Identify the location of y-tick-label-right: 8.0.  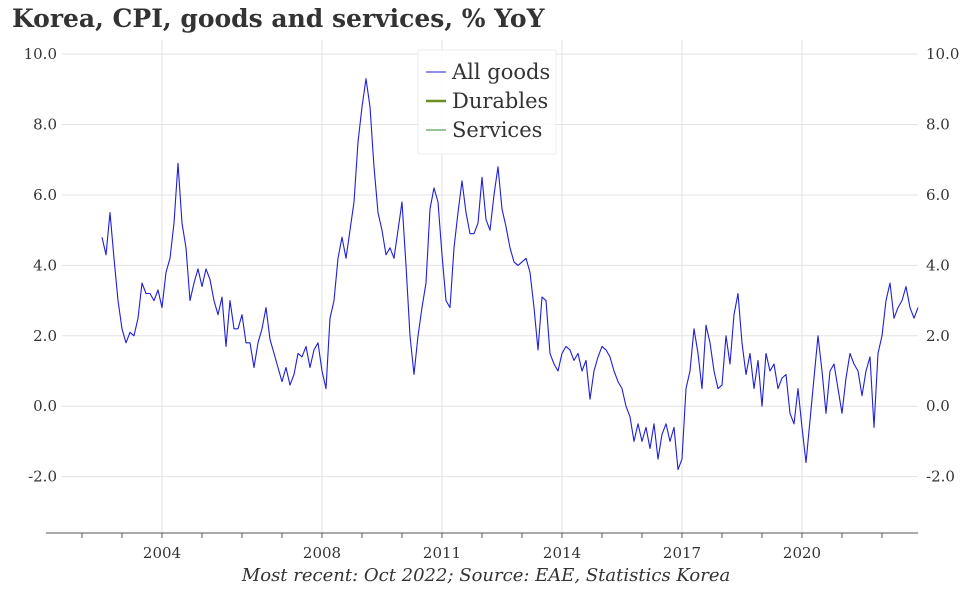
(938, 125).